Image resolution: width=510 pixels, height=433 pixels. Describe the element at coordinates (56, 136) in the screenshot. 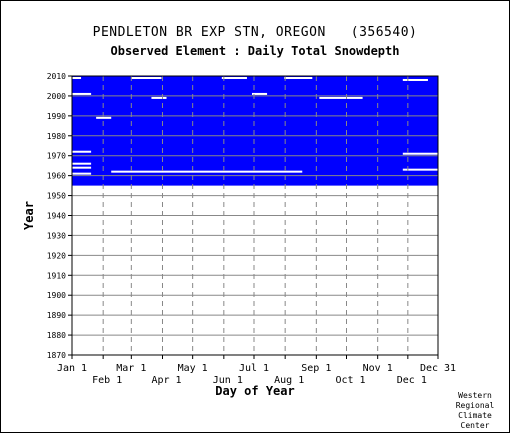

I see `y-tick-label: 1980` at that location.